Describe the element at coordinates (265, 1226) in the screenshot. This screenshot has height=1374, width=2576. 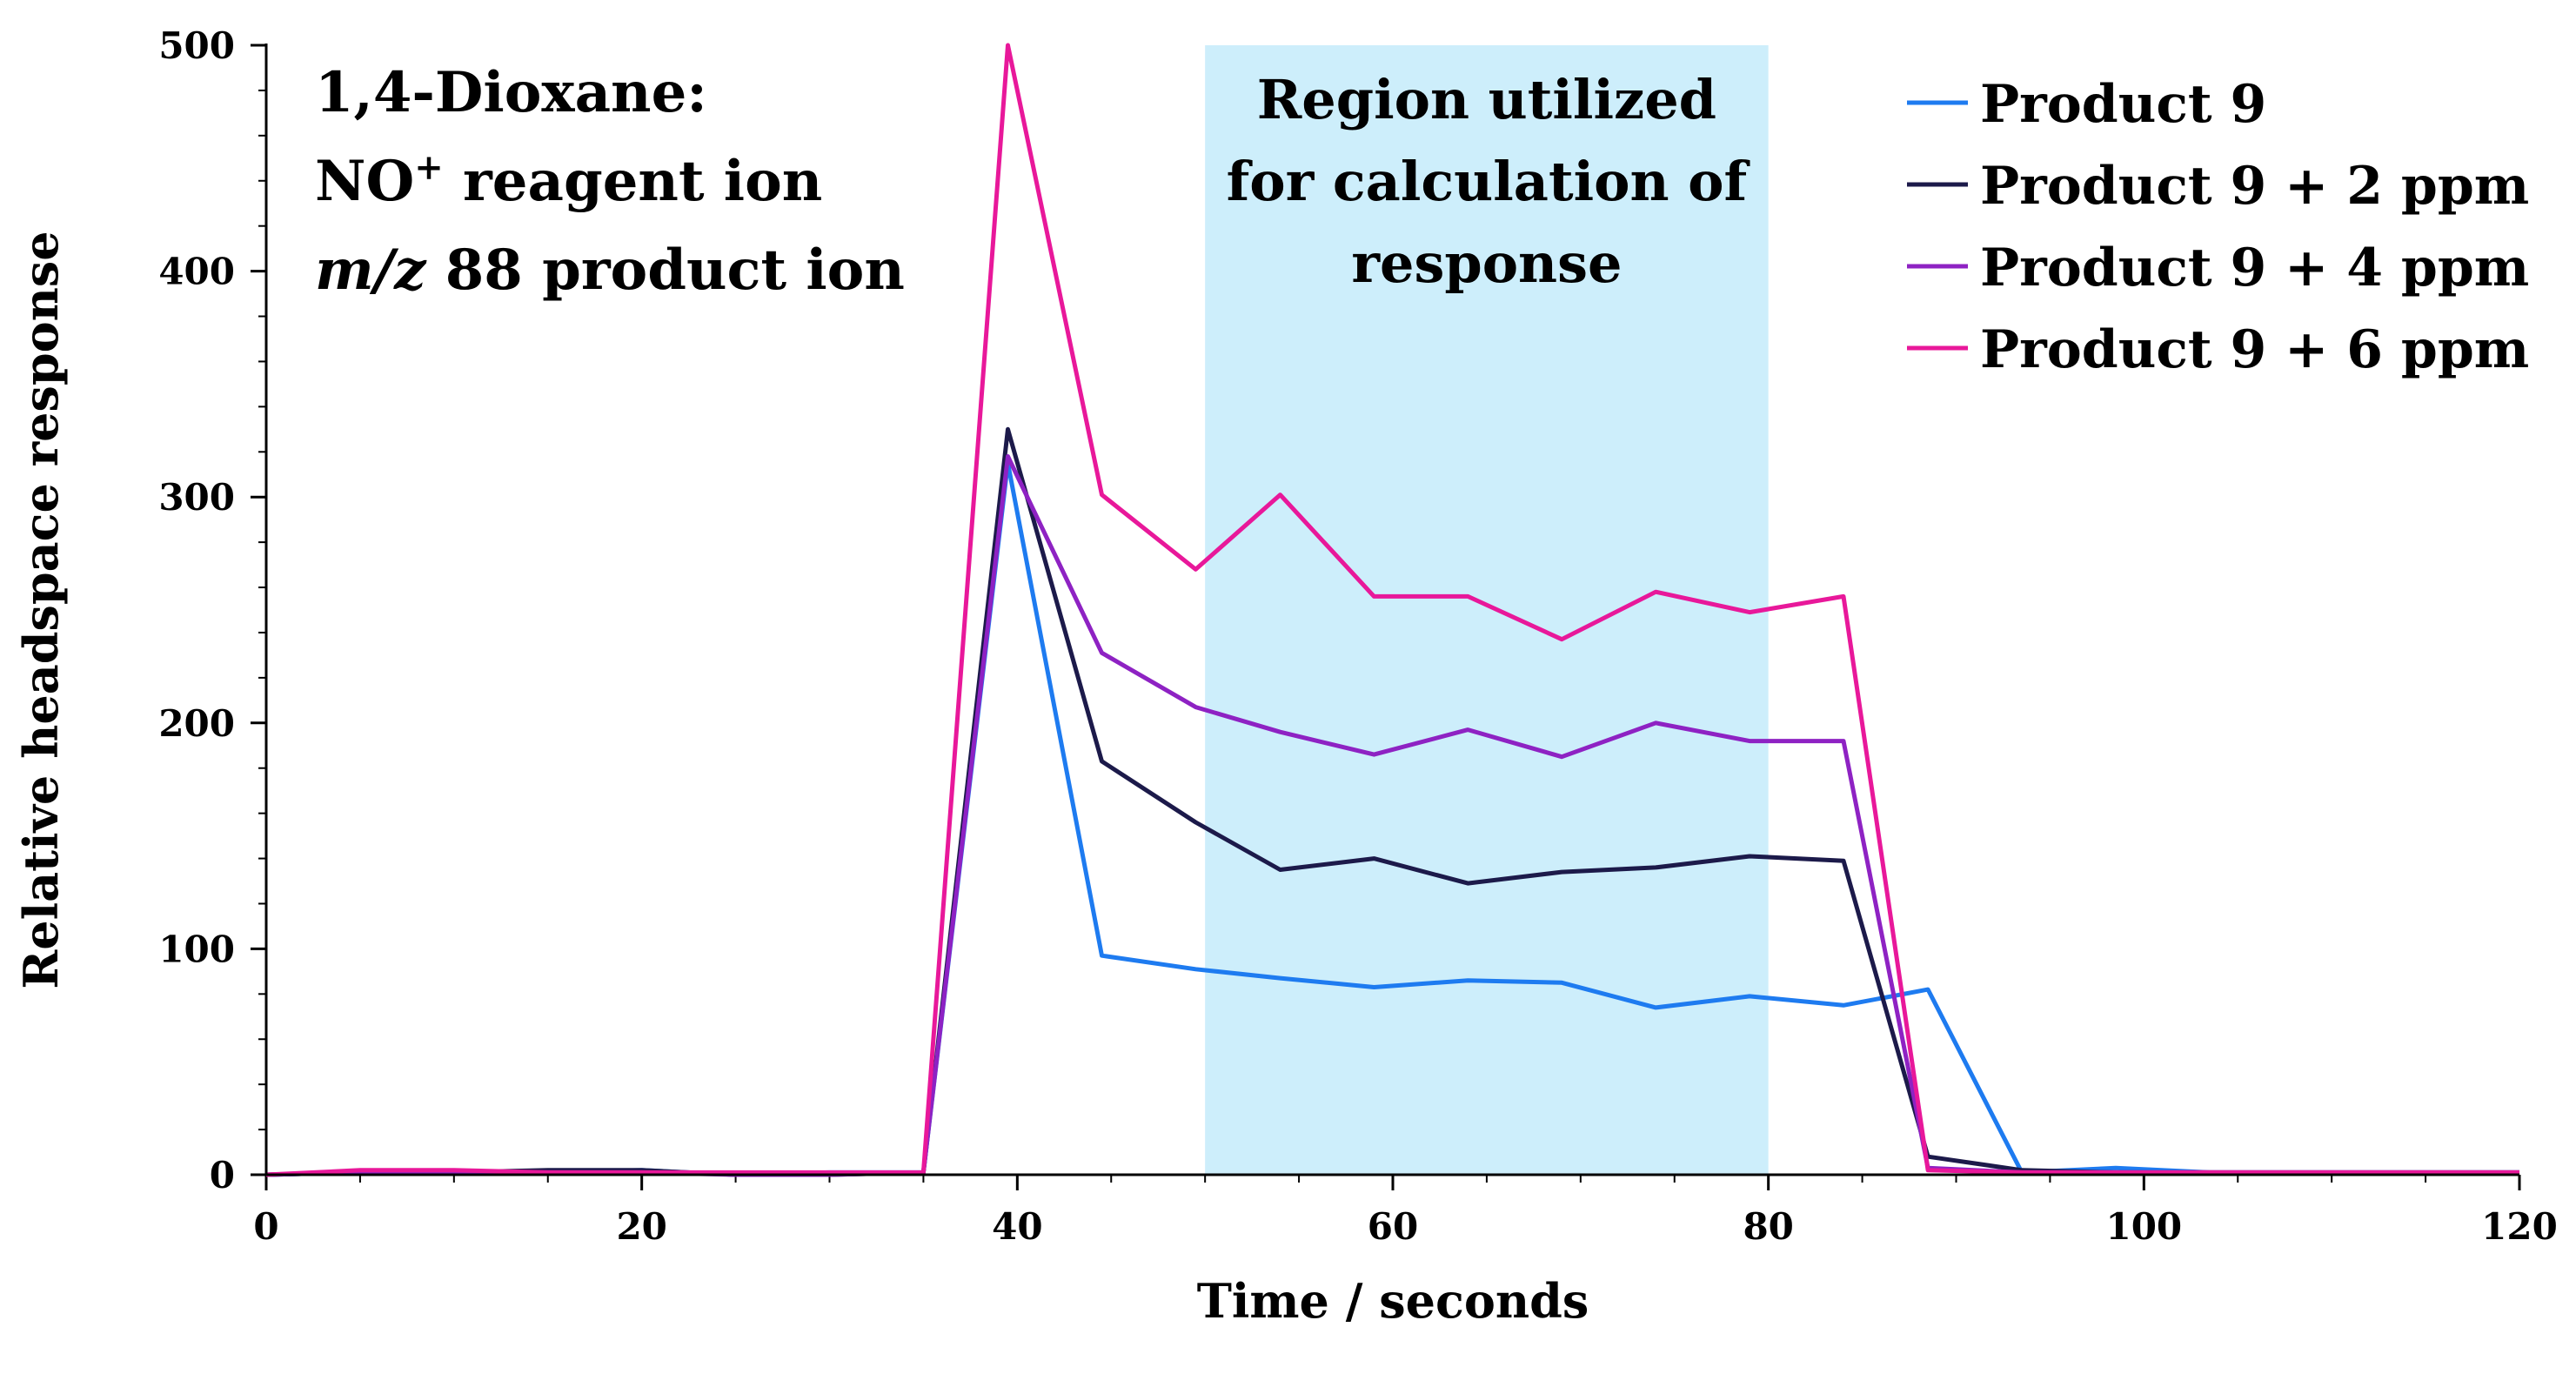
I see `x-tick-label: 0` at that location.